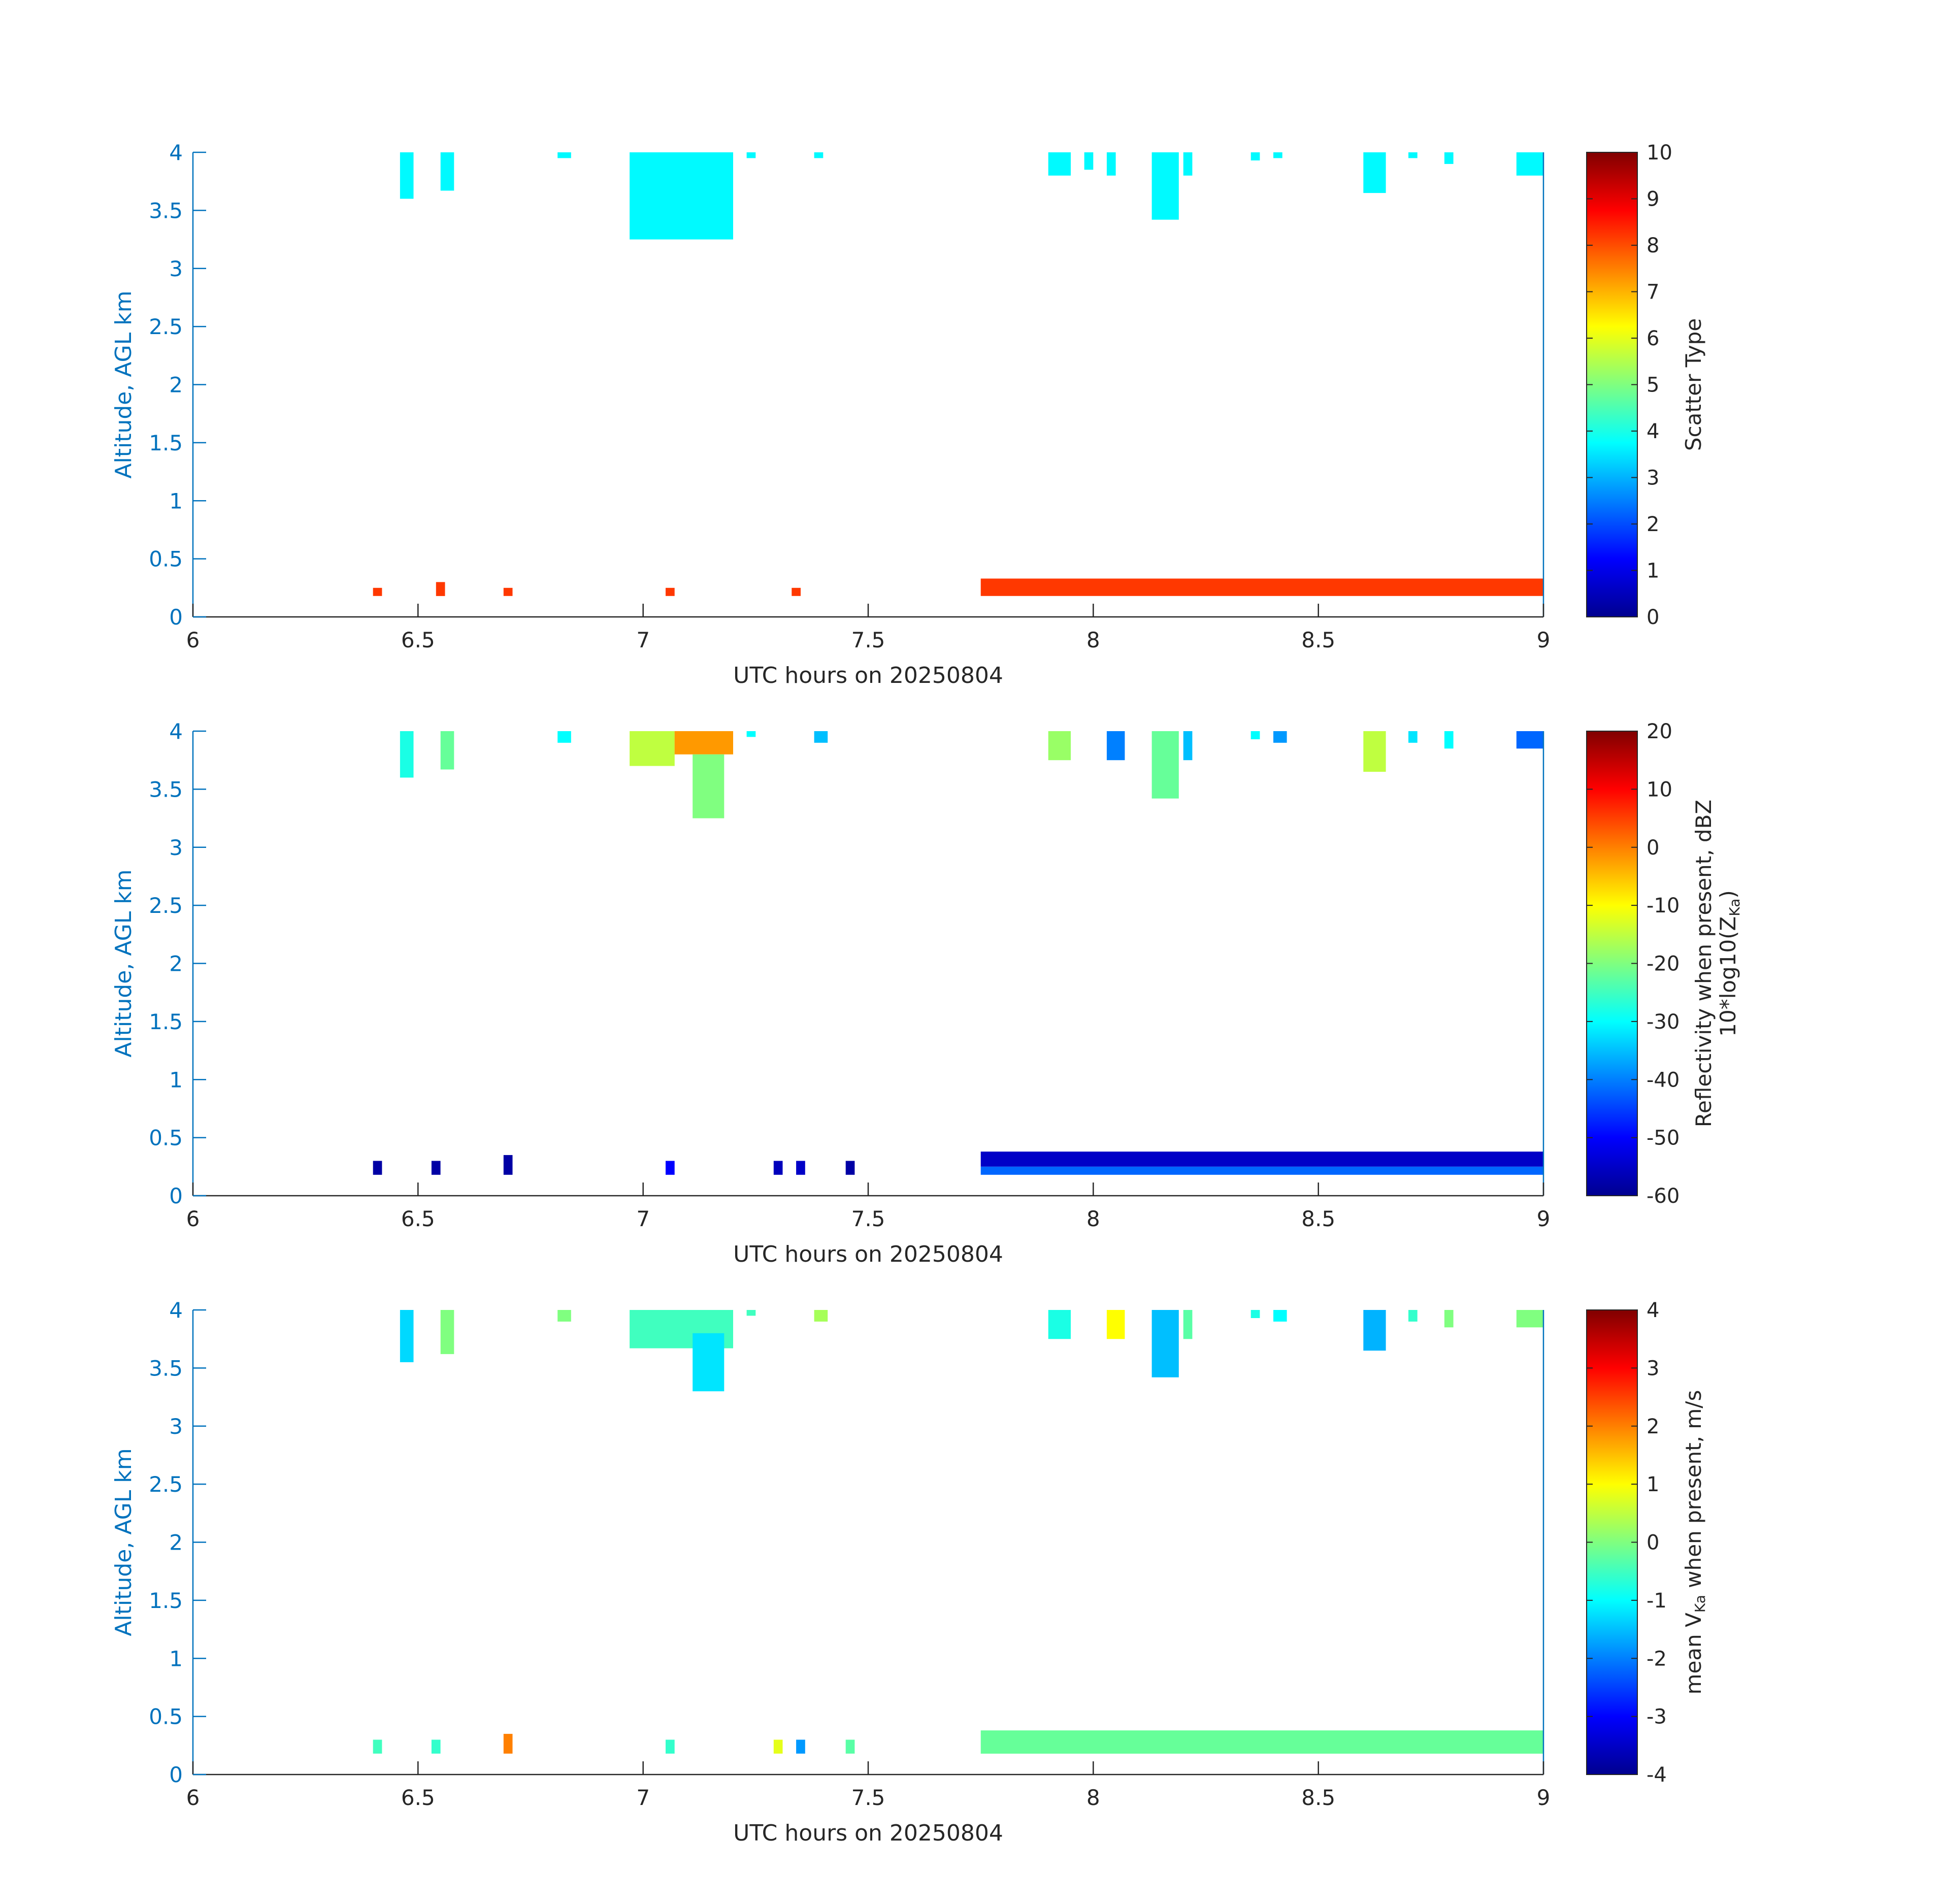 The image size is (1942, 1904). What do you see at coordinates (1663, 1138) in the screenshot?
I see `colorbar-tick-label: -50` at bounding box center [1663, 1138].